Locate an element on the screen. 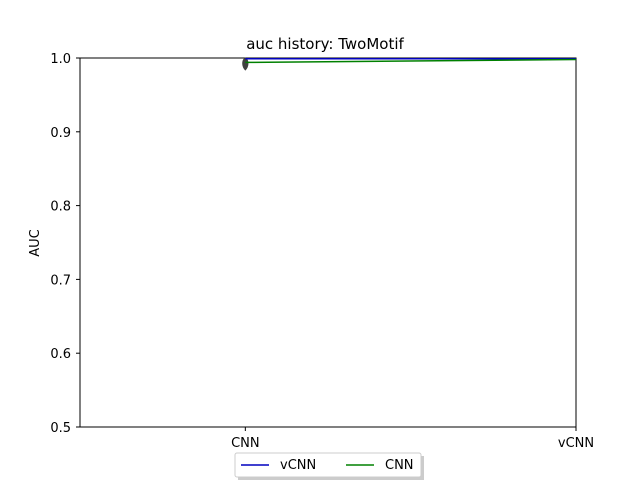 This screenshot has width=640, height=484. violin-marker is located at coordinates (245, 64).